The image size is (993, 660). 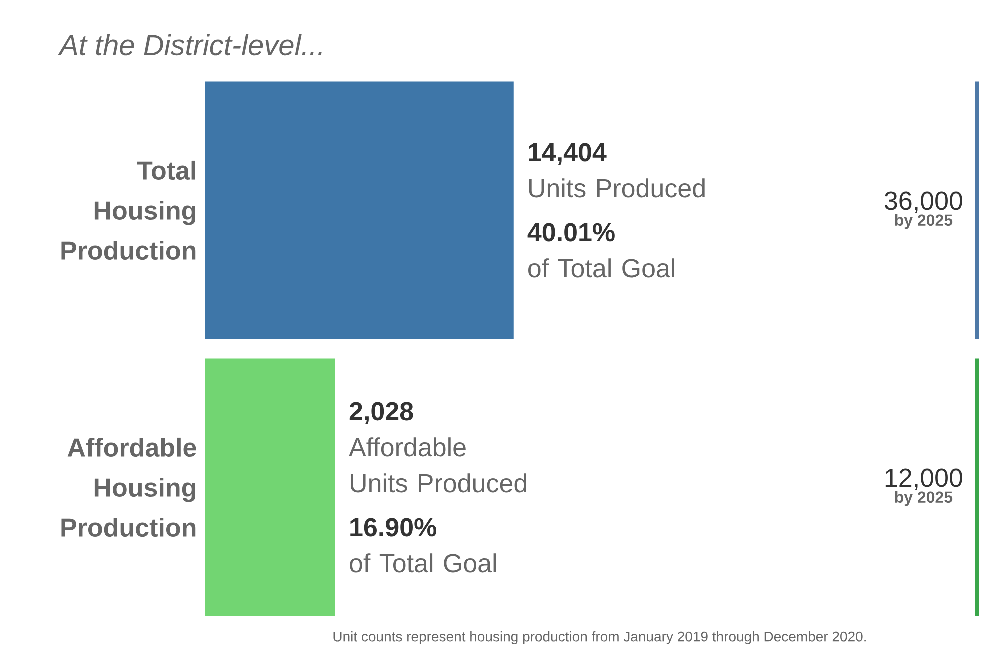 I want to click on annotation: 12,000, so click(x=924, y=479).